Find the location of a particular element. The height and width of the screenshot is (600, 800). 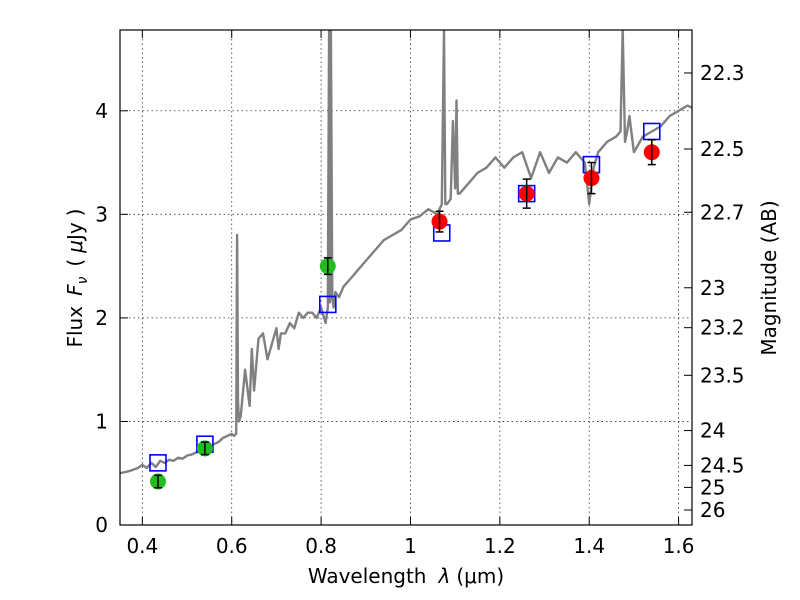

y-axis-label: FluxFν(μJy) is located at coordinates (77, 277).